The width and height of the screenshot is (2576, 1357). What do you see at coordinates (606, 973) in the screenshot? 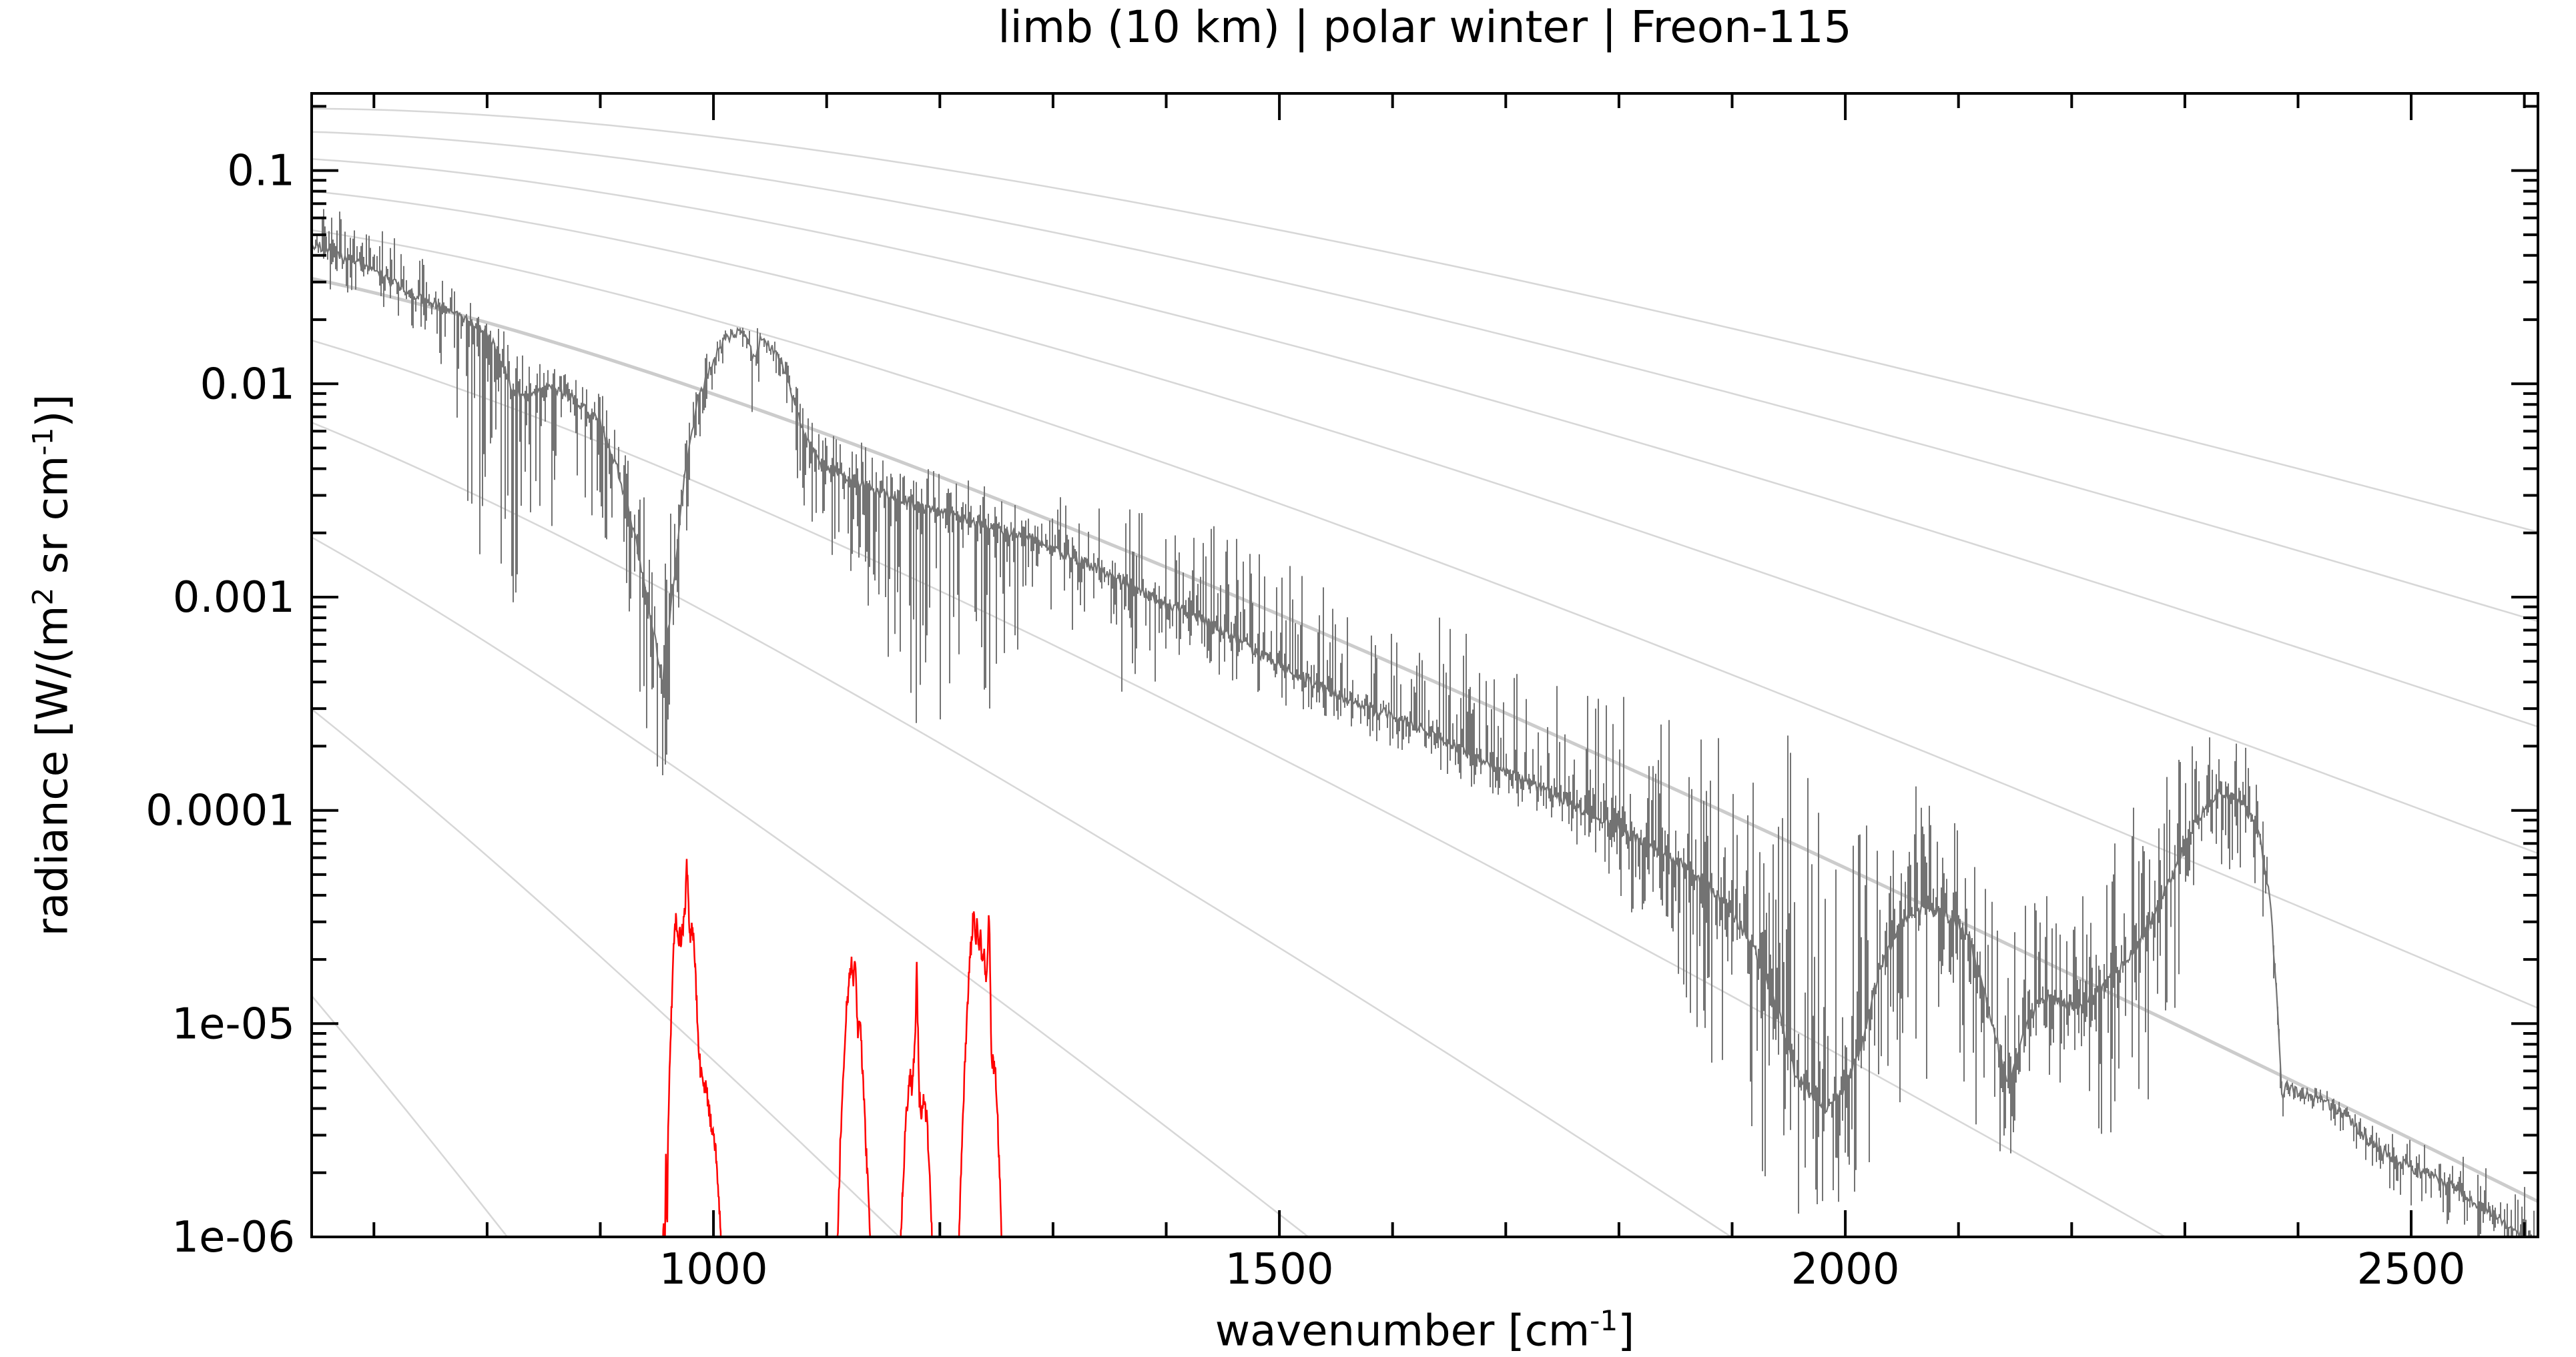
I see `planck-curve-100K` at bounding box center [606, 973].